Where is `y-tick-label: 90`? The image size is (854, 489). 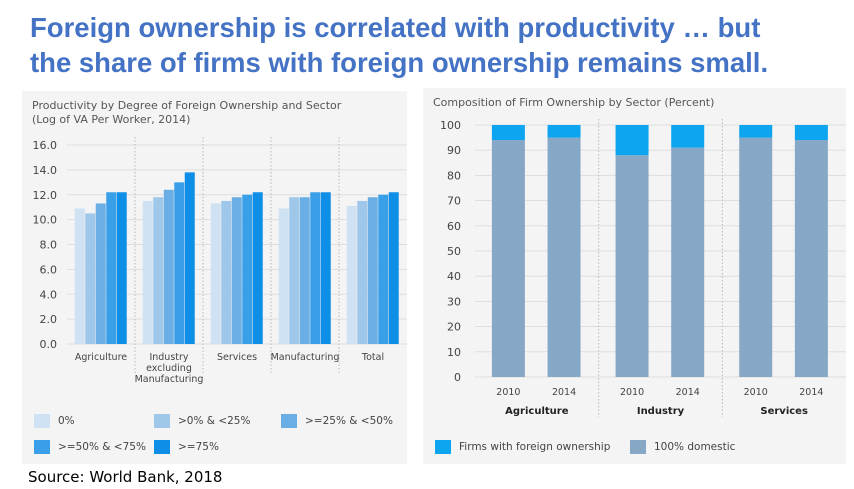 y-tick-label: 90 is located at coordinates (454, 150).